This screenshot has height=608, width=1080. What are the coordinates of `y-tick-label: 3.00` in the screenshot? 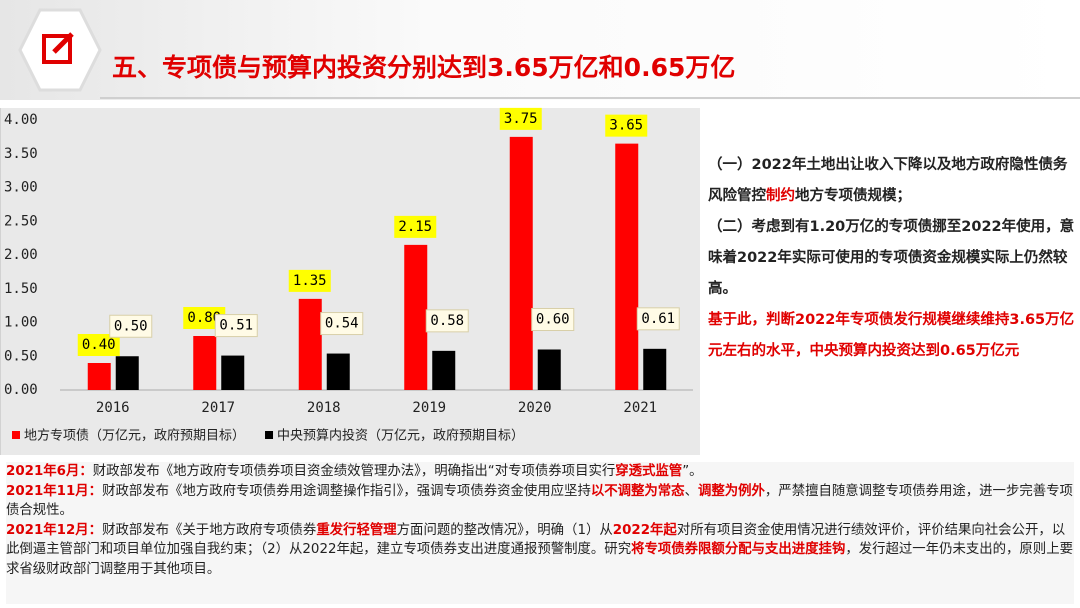 It's located at (21, 188).